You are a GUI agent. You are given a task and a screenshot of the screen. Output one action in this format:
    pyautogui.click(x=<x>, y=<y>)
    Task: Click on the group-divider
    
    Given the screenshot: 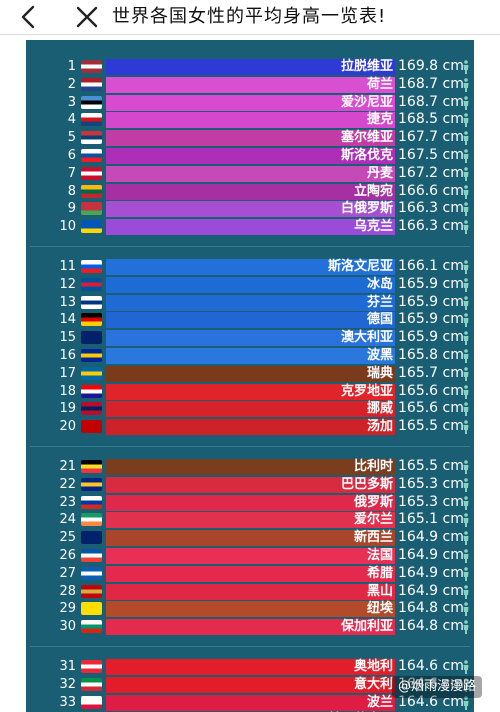 What is the action you would take?
    pyautogui.click(x=250, y=246)
    